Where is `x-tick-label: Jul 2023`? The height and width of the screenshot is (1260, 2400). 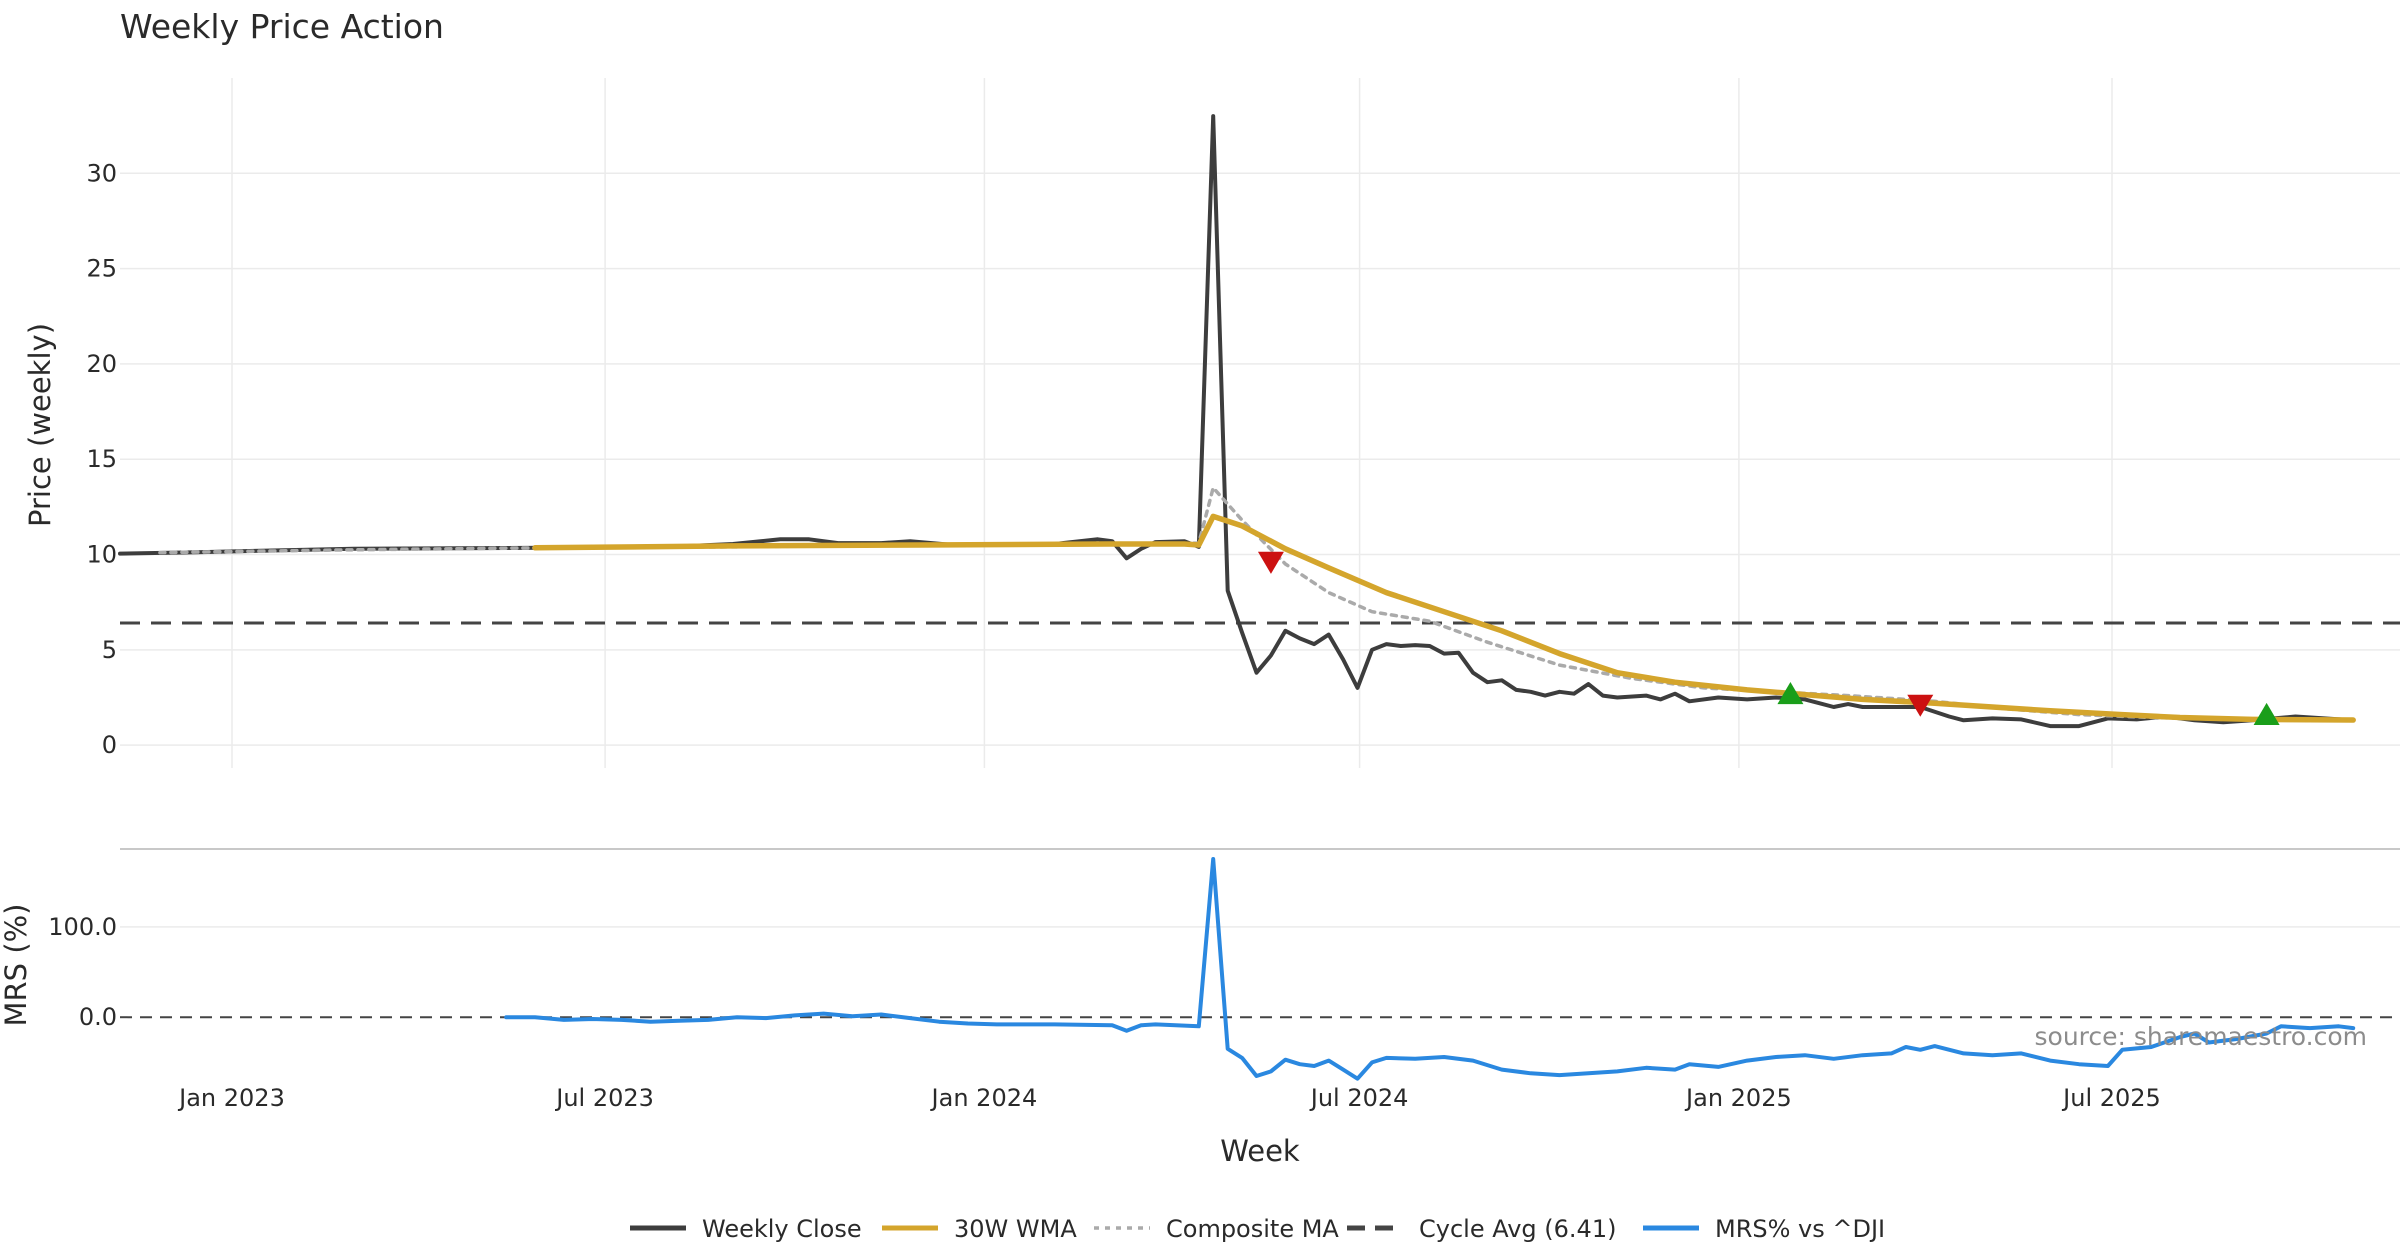
x-tick-label: Jul 2023 is located at coordinates (604, 1098).